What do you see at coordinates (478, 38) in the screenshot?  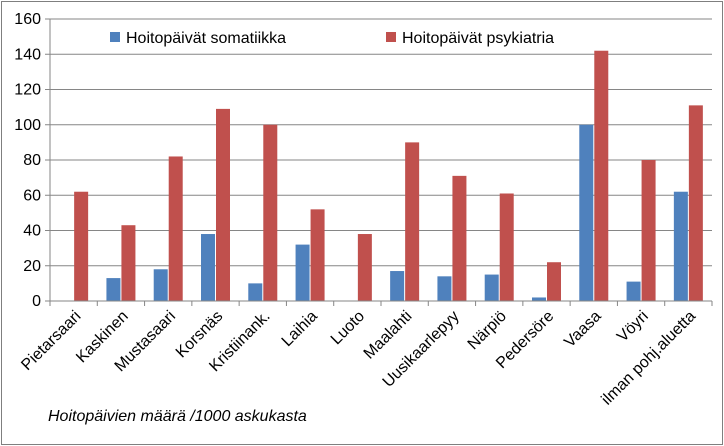 I see `legend-label-1: Hoitopäivät psykiatria` at bounding box center [478, 38].